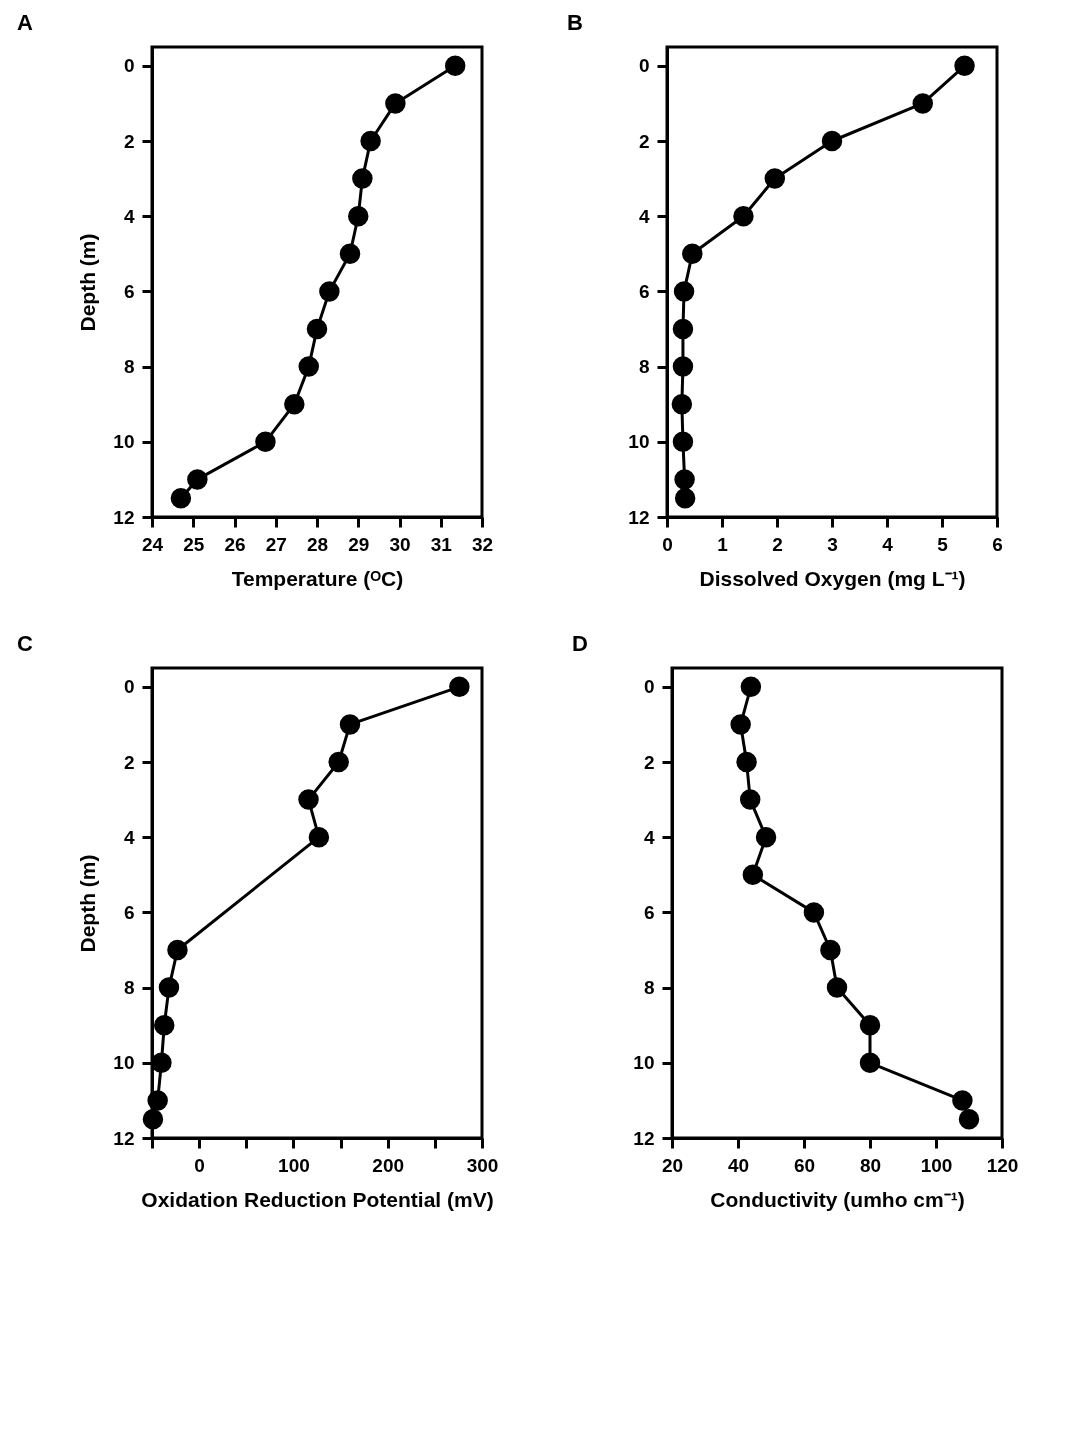  I want to click on x-tick-label: 2, so click(777, 544).